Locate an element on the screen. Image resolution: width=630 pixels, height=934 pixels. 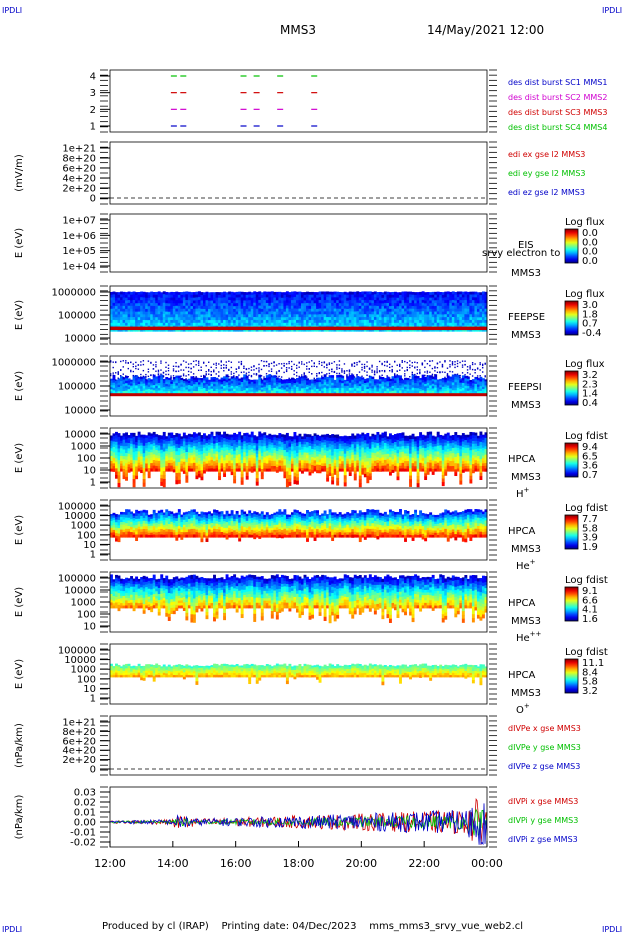
feepse-panel-ylabel: E (eV) is located at coordinates (19, 315).